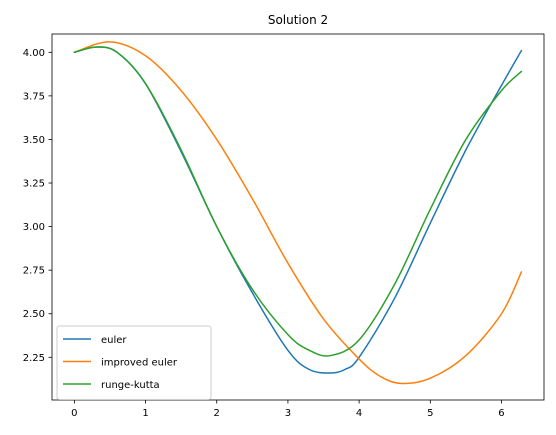 The height and width of the screenshot is (435, 556). I want to click on legend: euler improved euler runge-kutta, so click(134, 362).